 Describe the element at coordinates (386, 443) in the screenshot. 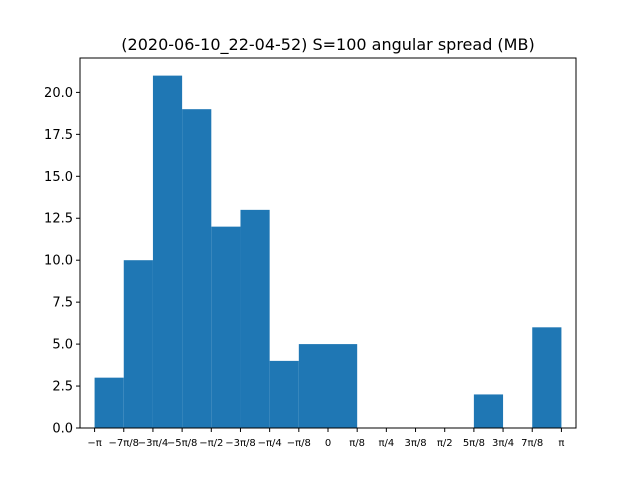

I see `x-tick-label: π/4` at that location.